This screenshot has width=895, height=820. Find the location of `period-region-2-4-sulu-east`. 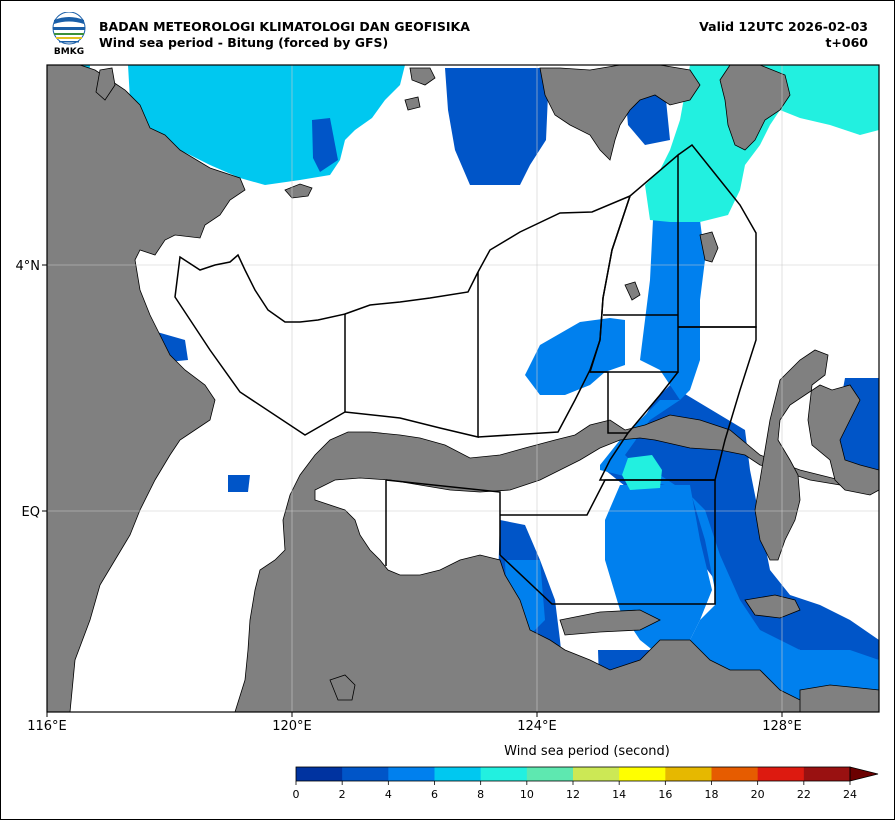

period-region-2-4-sulu-east is located at coordinates (496, 126).